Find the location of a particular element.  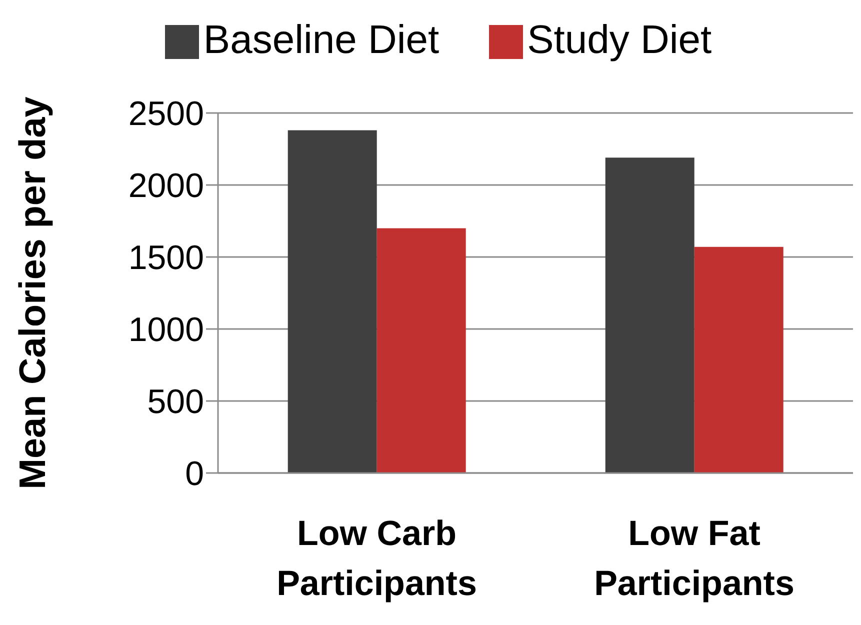

y-tick-label: 1000 is located at coordinates (166, 330).